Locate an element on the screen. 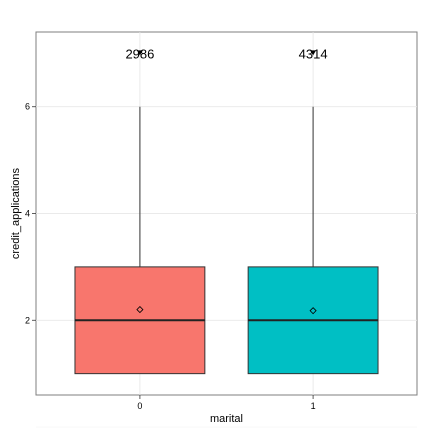 Image resolution: width=432 pixels, height=432 pixels. x-tick-label: 1 is located at coordinates (313, 406).